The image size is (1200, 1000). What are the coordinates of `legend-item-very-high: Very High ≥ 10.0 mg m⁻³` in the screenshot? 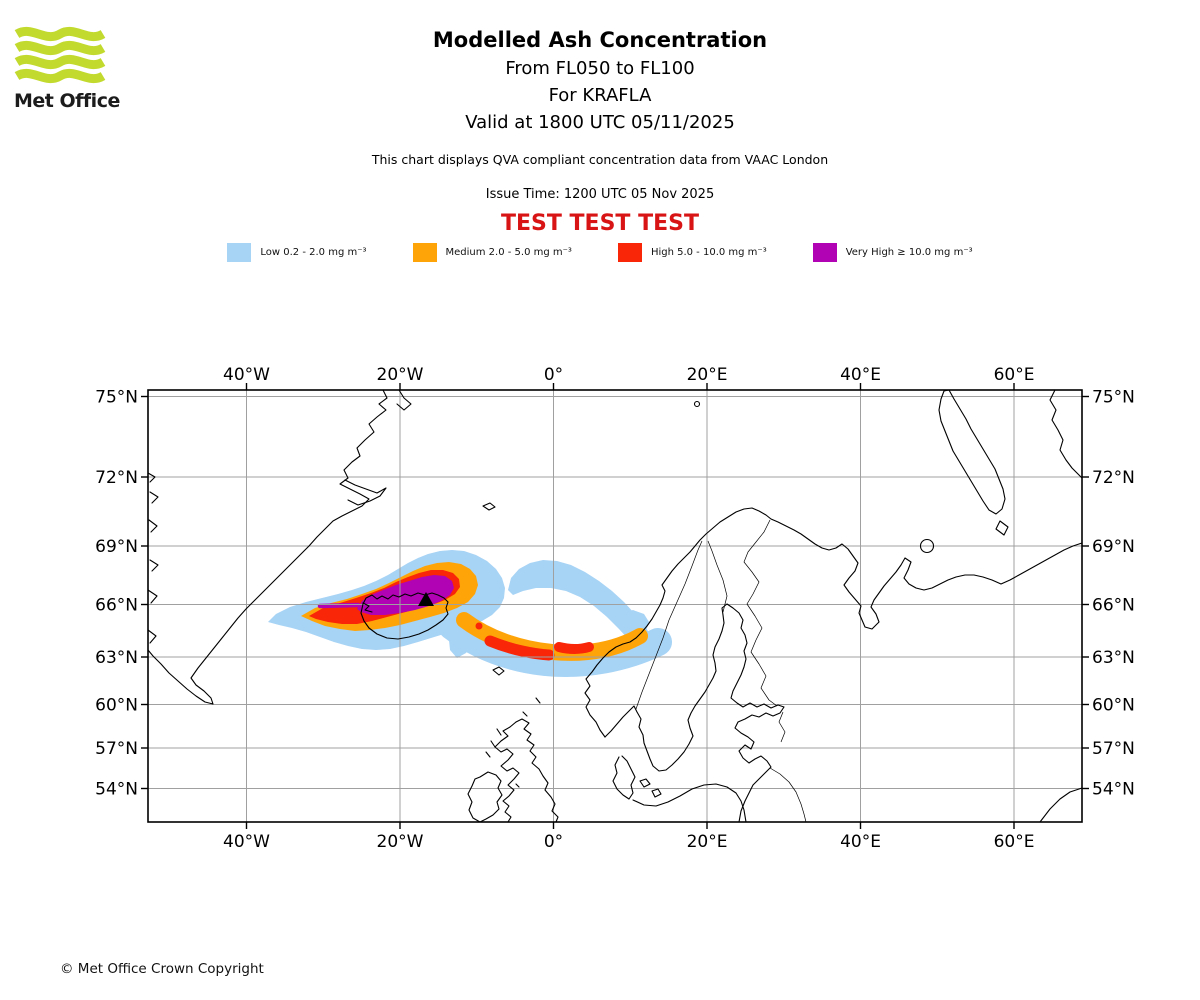 It's located at (892, 252).